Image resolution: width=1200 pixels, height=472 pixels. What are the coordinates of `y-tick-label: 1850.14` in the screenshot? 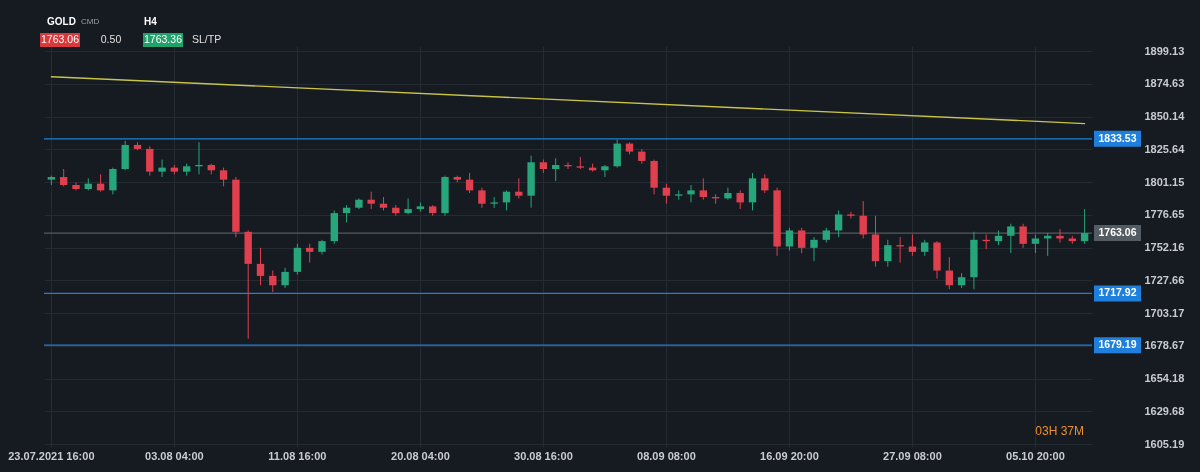 It's located at (1165, 116).